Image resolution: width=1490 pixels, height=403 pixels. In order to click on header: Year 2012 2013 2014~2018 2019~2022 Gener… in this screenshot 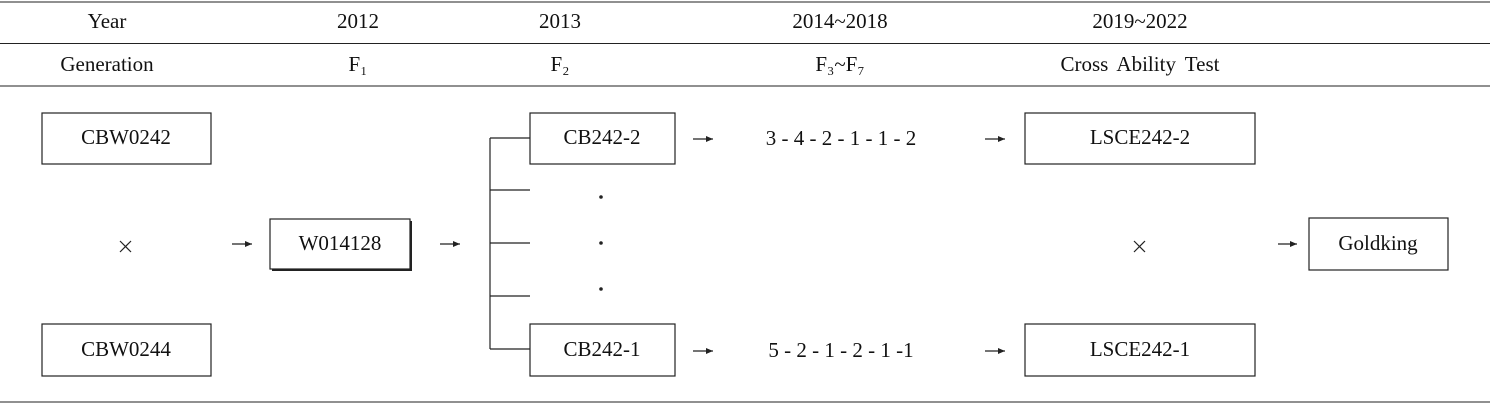, I will do `click(639, 42)`.